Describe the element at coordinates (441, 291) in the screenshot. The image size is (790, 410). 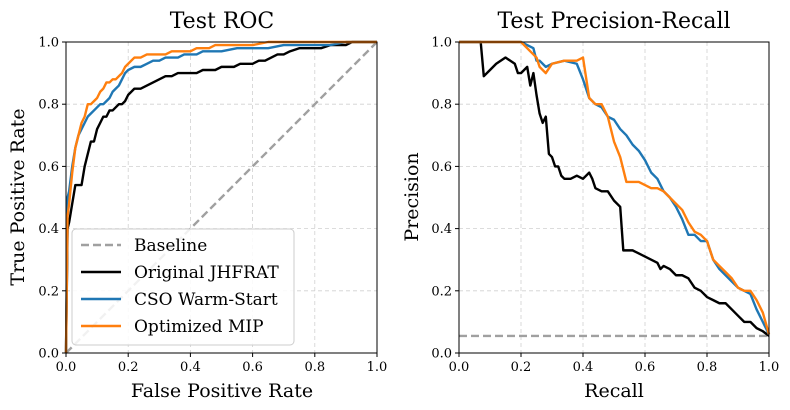
I see `pr-y-tick-label-1: 0.2` at that location.